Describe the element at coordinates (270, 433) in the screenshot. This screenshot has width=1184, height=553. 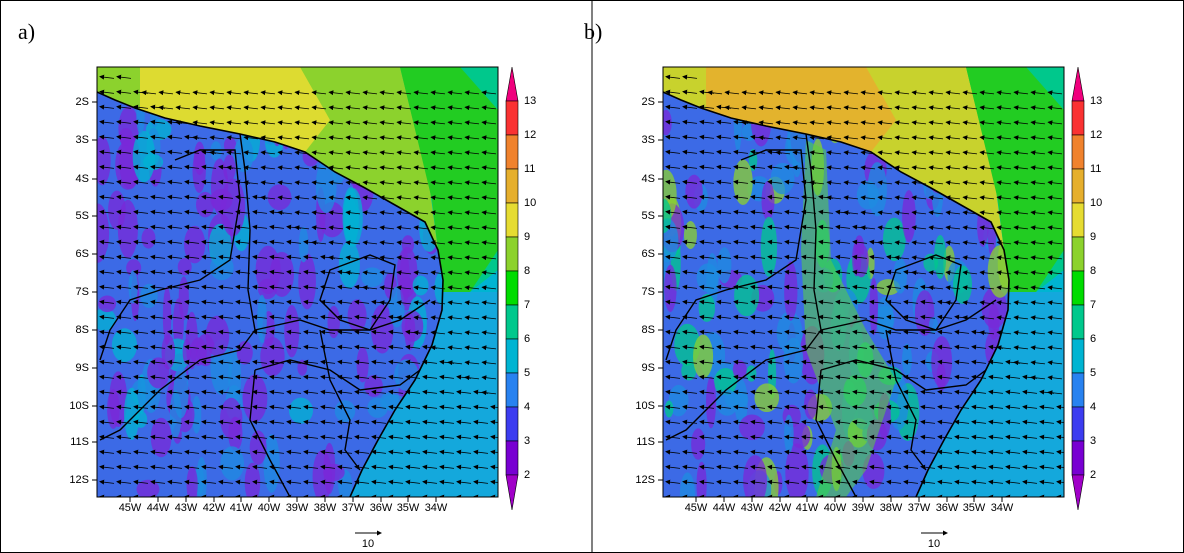
I see `state-border` at that location.